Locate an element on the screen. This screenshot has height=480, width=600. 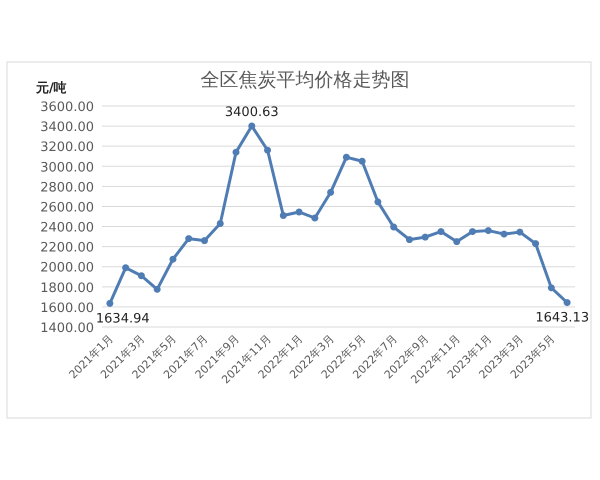
y-tick-label: 1600.00 is located at coordinates (67, 308).